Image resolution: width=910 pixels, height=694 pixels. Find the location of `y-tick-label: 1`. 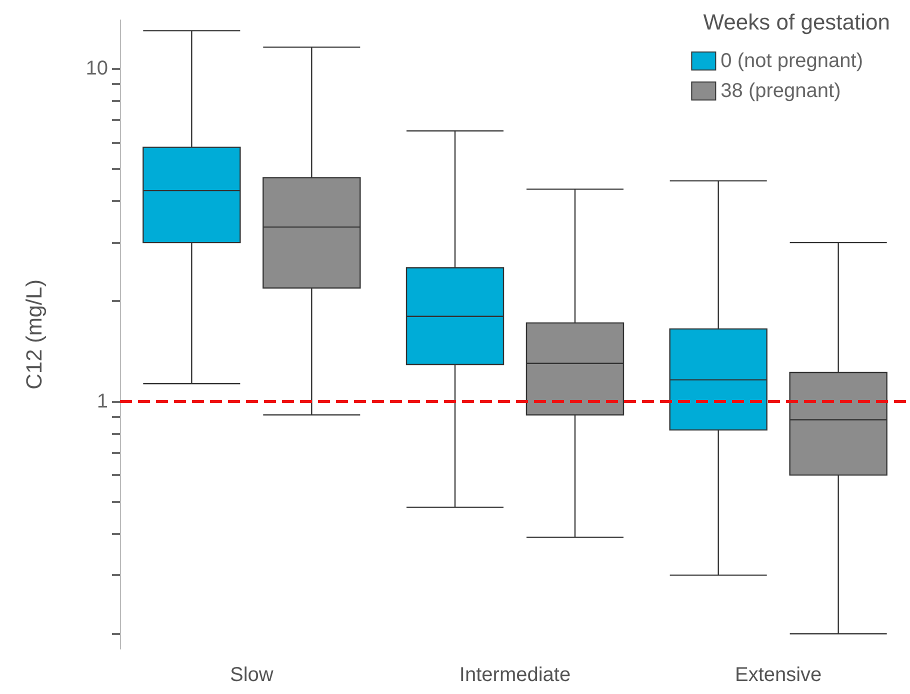

y-tick-label: 1 is located at coordinates (102, 401).